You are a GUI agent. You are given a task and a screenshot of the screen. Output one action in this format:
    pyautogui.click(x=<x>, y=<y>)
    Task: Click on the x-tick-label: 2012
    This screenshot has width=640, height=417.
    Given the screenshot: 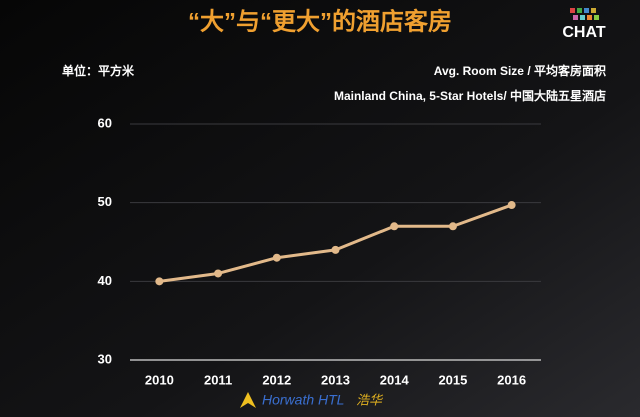 What is the action you would take?
    pyautogui.click(x=276, y=379)
    